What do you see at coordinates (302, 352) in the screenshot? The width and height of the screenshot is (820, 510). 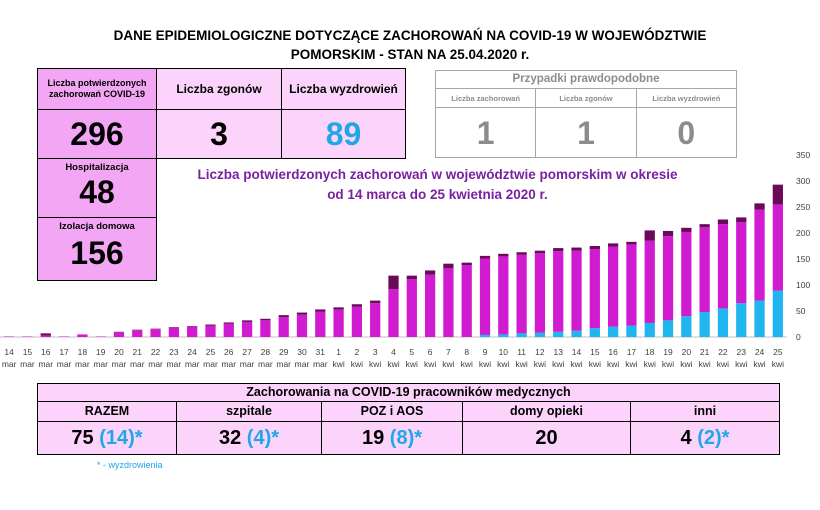 I see `x-tick-day: 30` at bounding box center [302, 352].